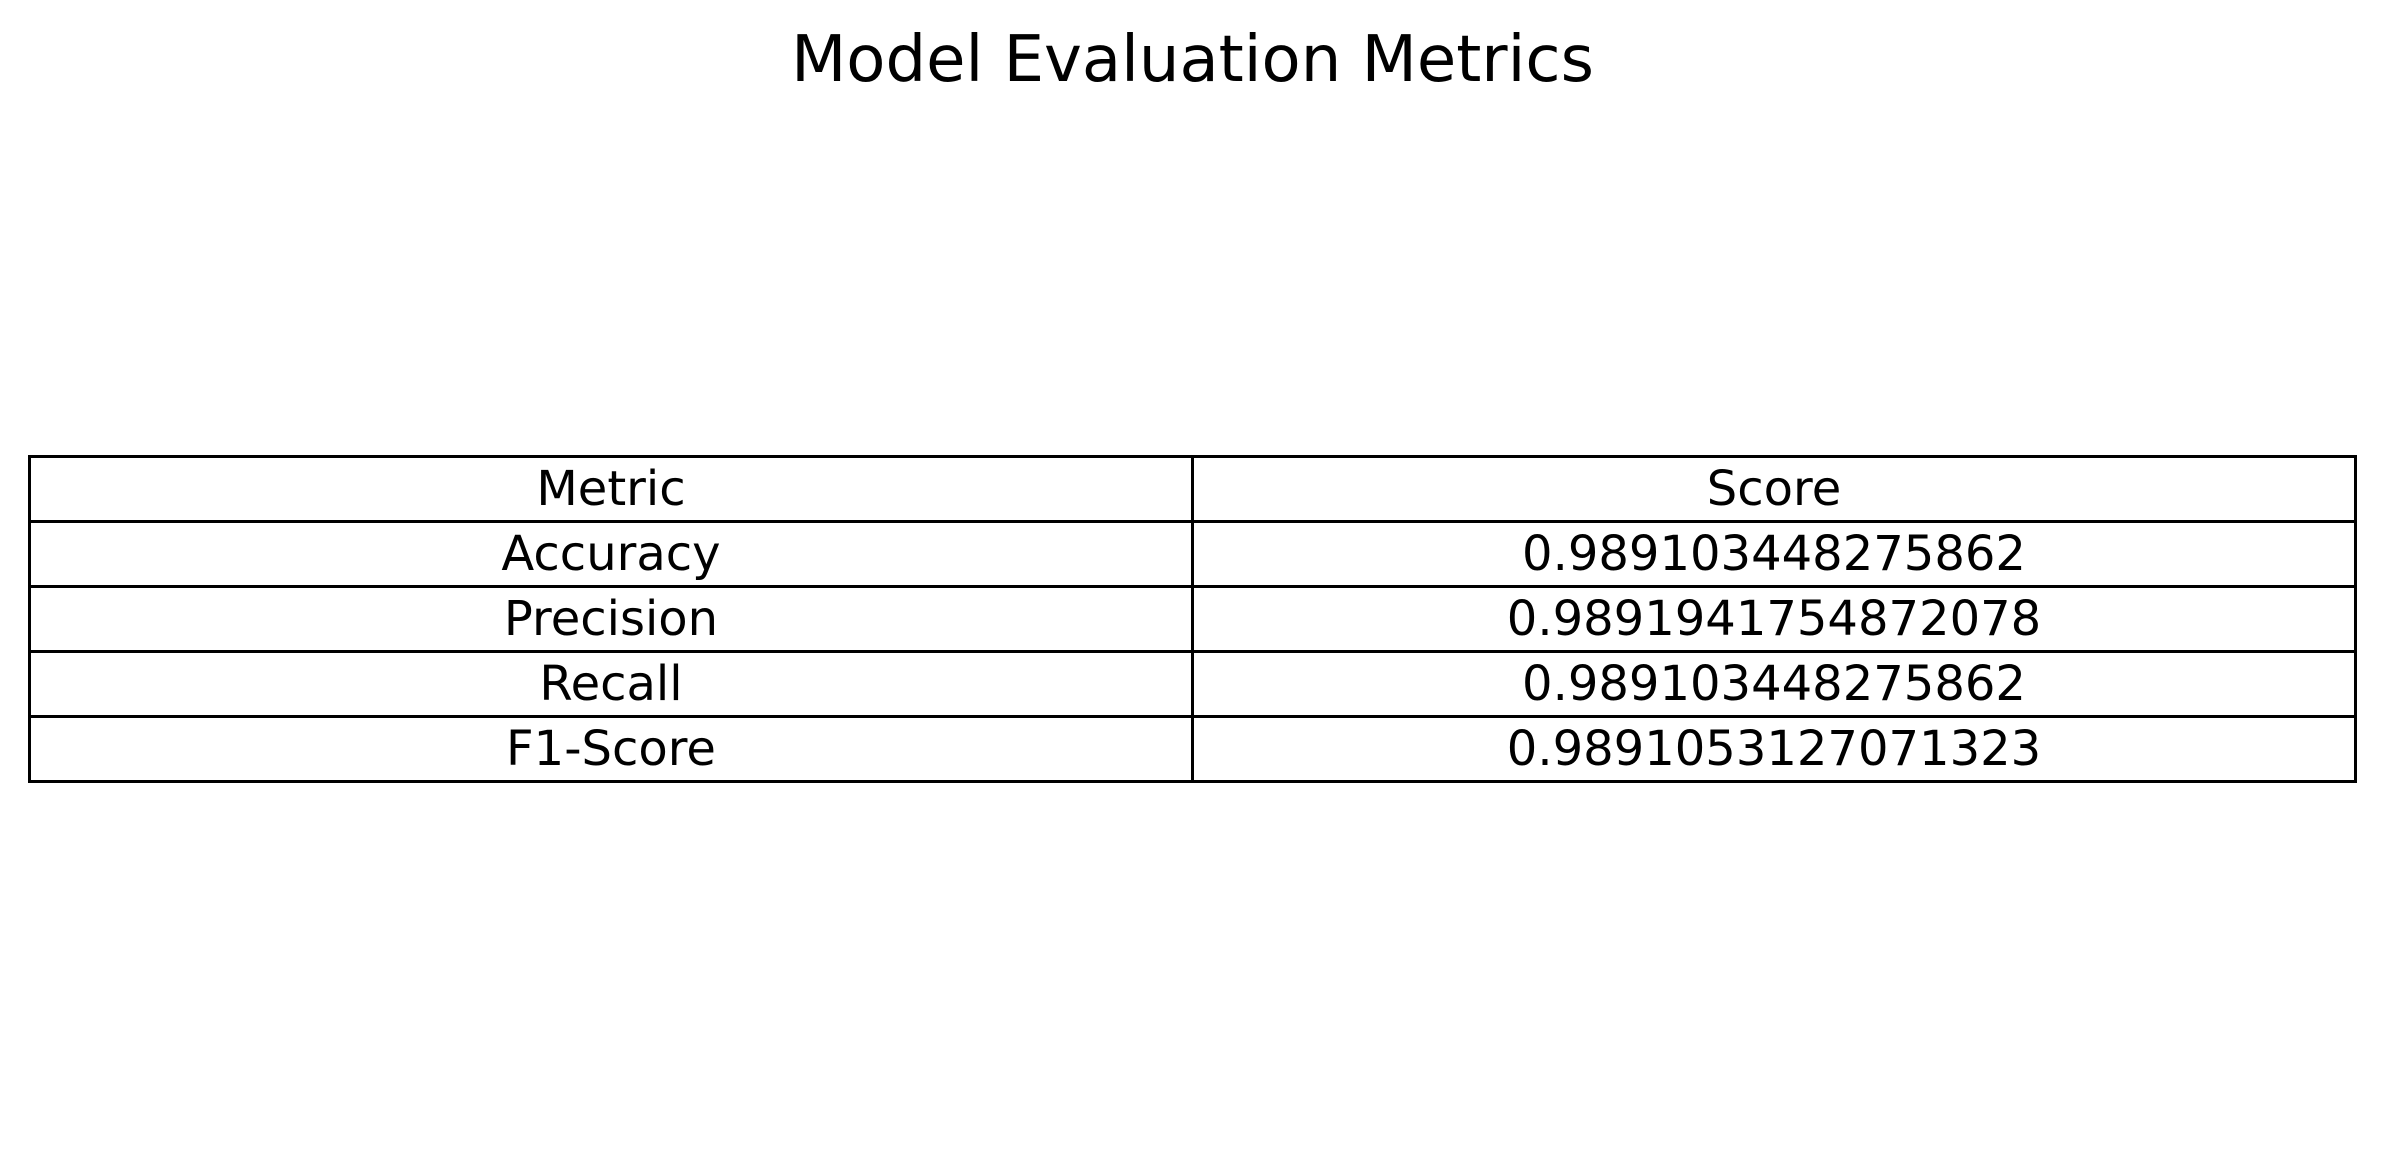  I want to click on table-header-row: Metric Score, so click(1192, 489).